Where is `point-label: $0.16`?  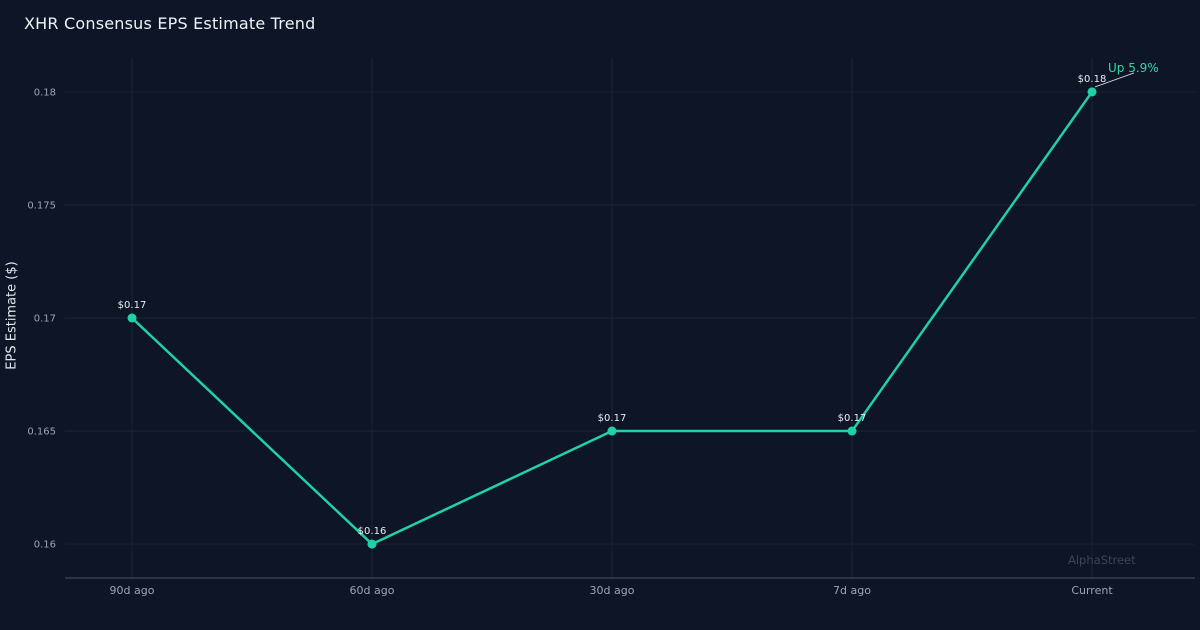 point-label: $0.16 is located at coordinates (372, 531).